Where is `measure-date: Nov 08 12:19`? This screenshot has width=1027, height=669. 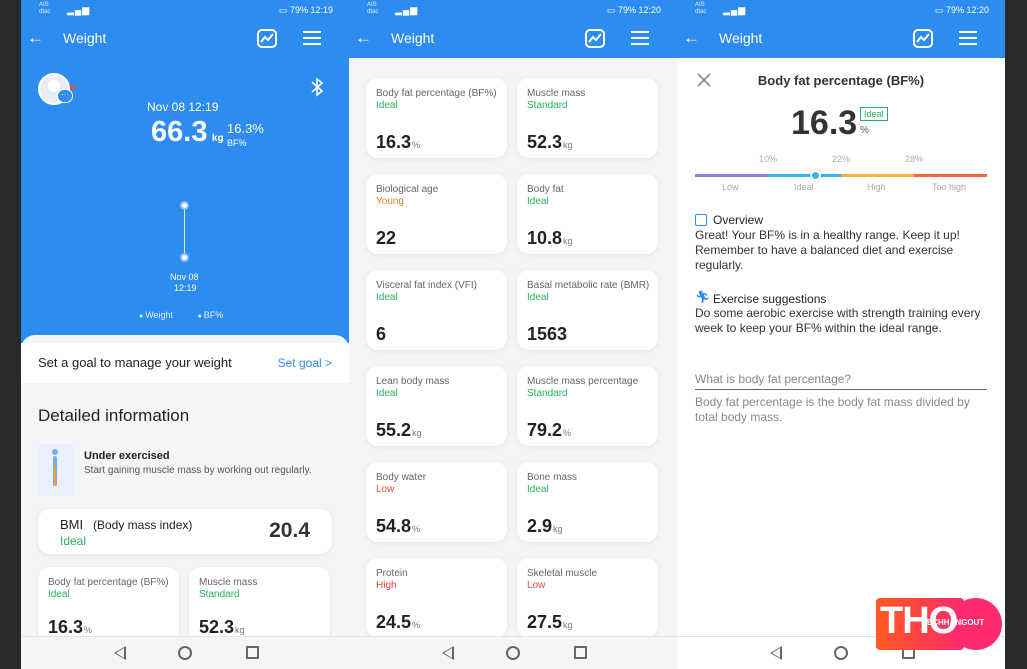 measure-date: Nov 08 12:19 is located at coordinates (183, 107).